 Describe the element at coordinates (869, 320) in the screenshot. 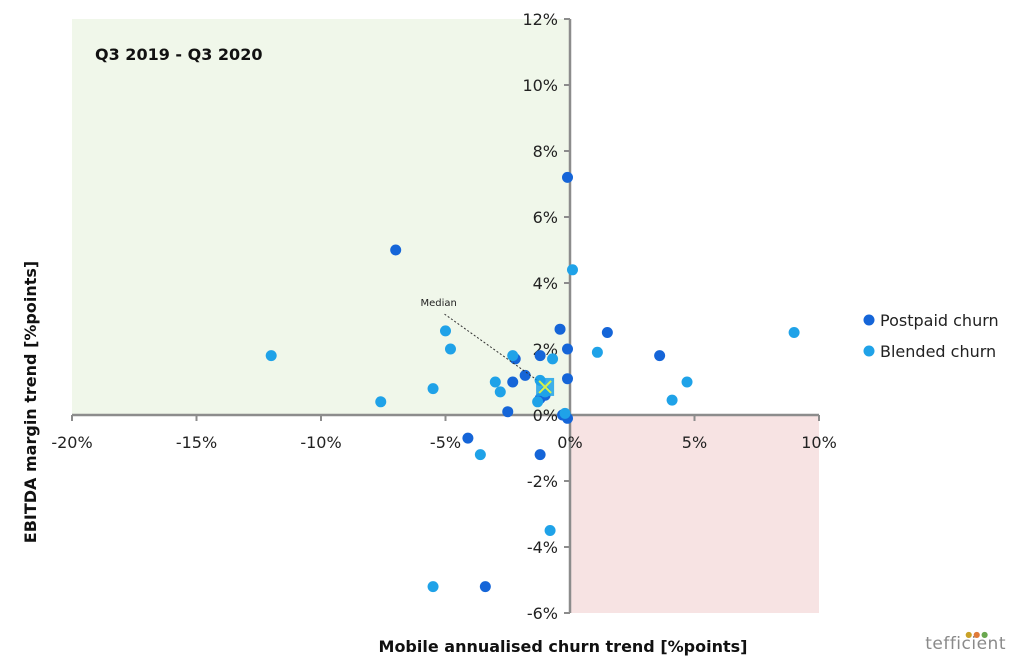

I see `legend-marker-postpaid` at that location.